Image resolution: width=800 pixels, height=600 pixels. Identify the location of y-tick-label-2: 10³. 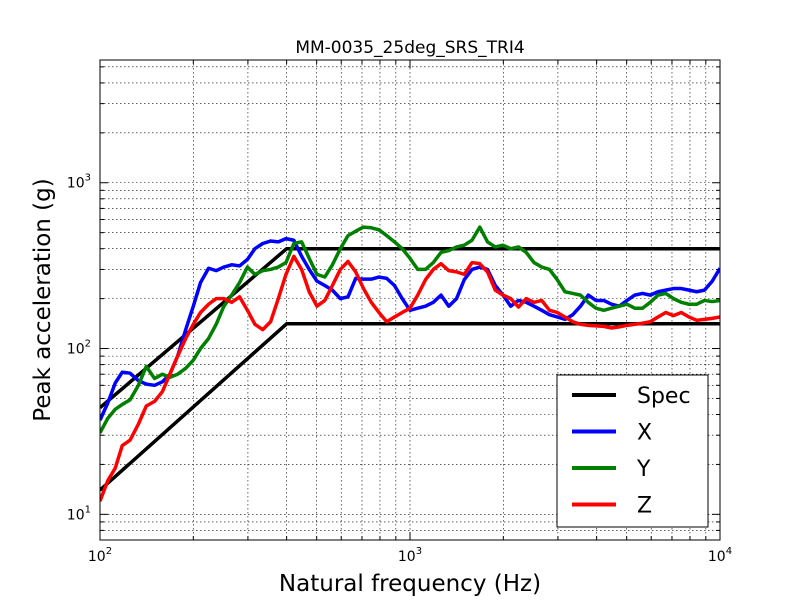
(79, 182).